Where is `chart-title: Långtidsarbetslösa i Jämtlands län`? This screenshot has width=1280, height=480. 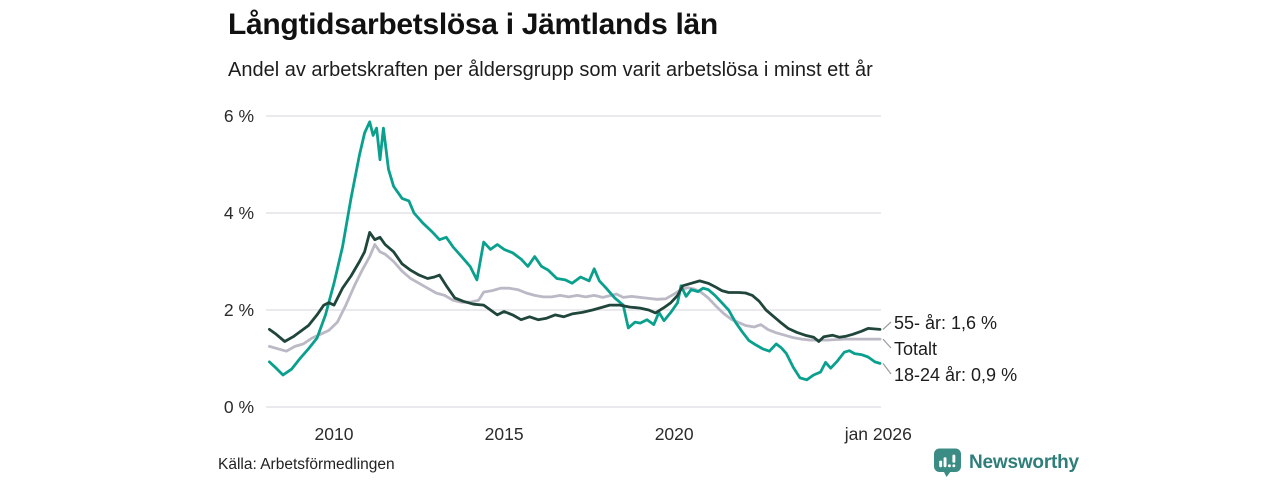
chart-title: Långtidsarbetslösa i Jämtlands län is located at coordinates (473, 24).